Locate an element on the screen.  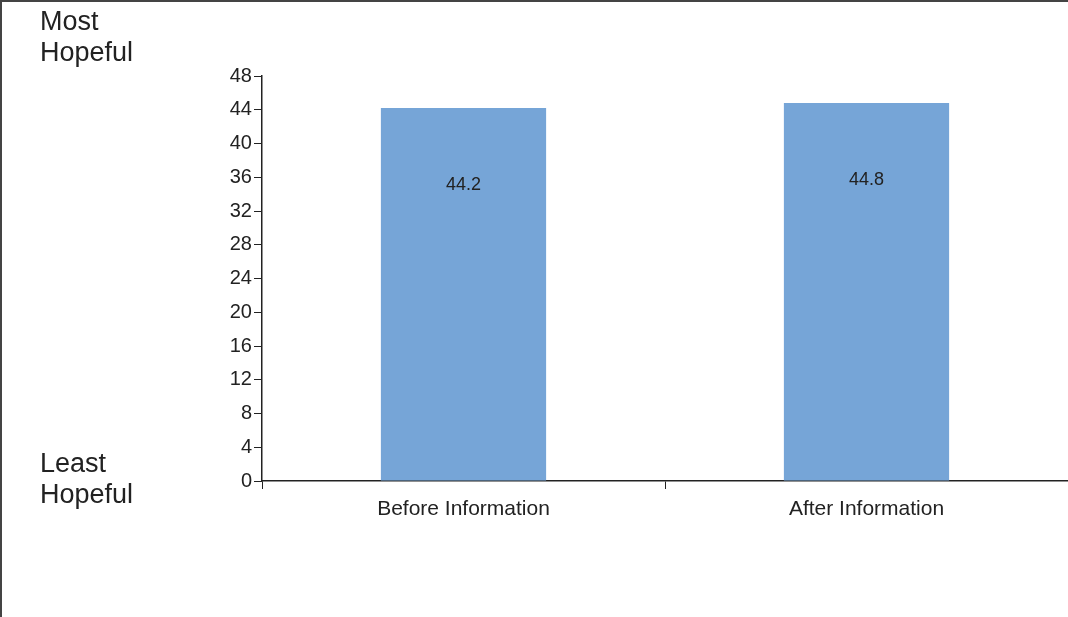
y-tick-label: 40 is located at coordinates (240, 142).